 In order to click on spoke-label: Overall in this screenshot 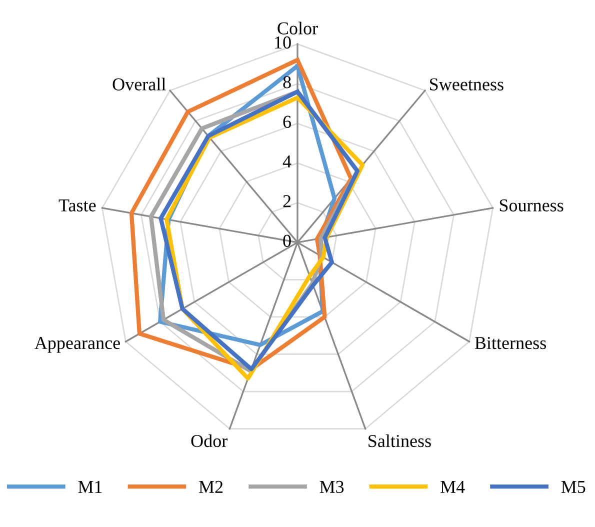, I will do `click(139, 84)`.